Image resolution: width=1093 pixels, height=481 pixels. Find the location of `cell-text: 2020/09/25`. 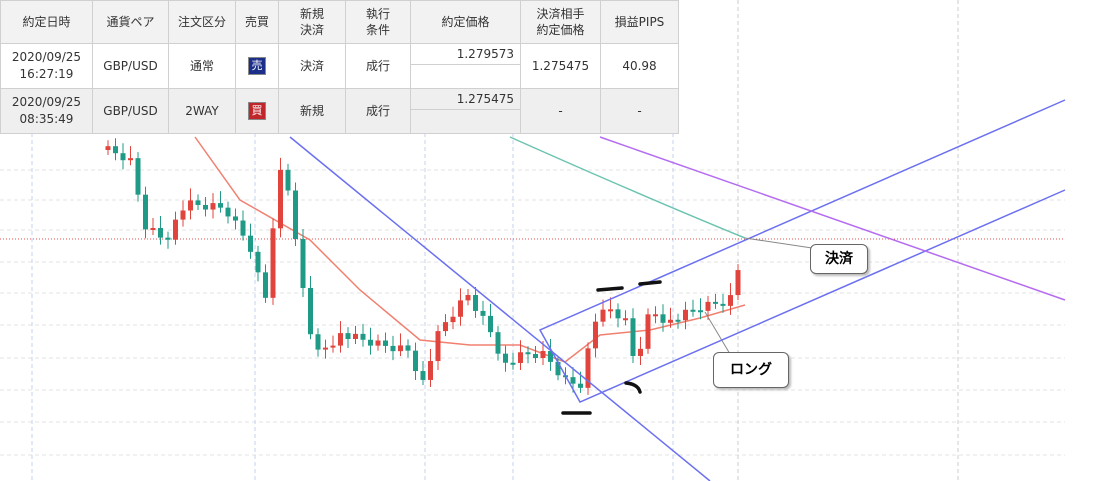

cell-text: 2020/09/25 is located at coordinates (46, 57).